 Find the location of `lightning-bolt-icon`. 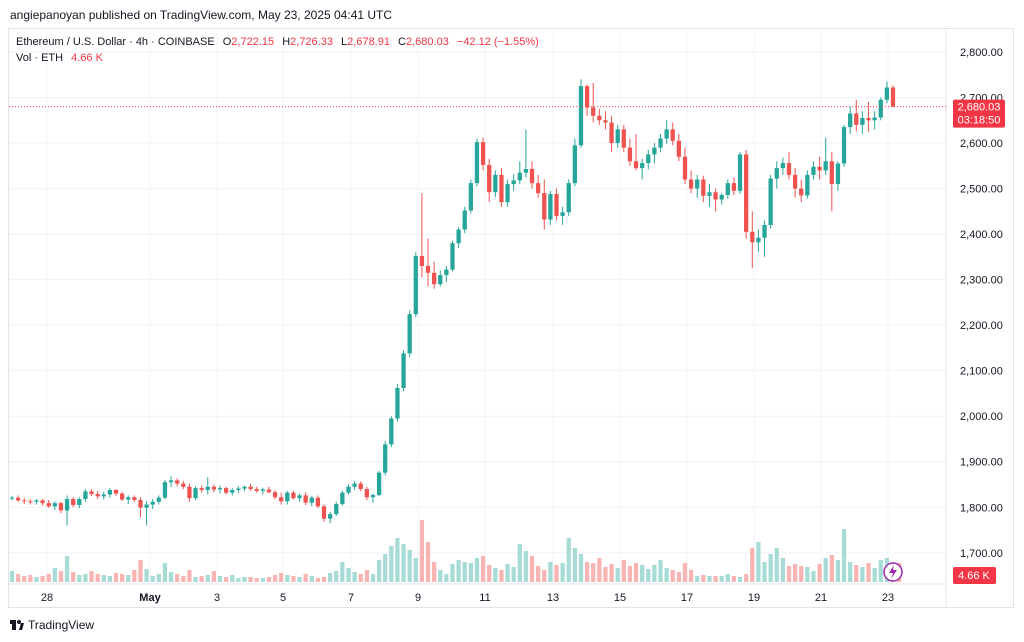

lightning-bolt-icon is located at coordinates (893, 572).